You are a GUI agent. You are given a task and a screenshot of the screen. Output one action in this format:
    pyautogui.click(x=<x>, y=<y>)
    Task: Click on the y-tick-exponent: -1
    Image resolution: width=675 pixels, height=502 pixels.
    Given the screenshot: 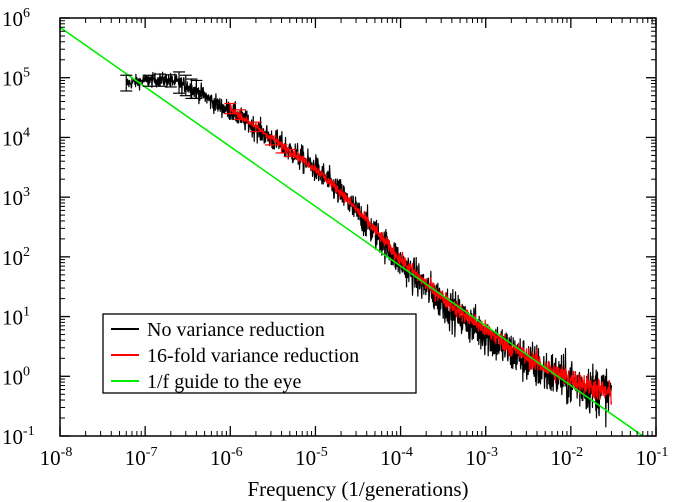 What is the action you would take?
    pyautogui.click(x=29, y=431)
    